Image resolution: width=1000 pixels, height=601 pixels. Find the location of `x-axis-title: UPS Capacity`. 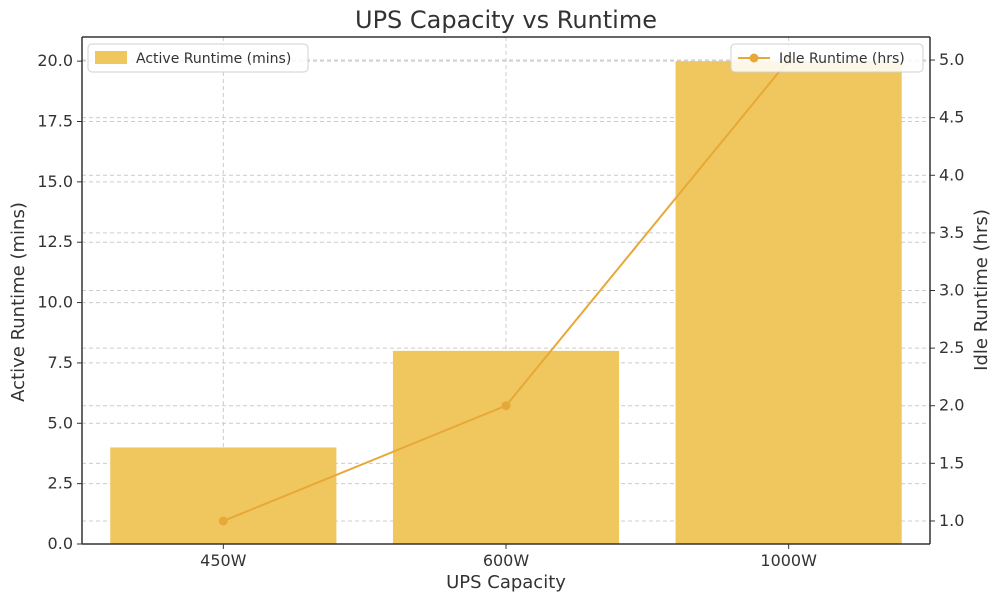

x-axis-title: UPS Capacity is located at coordinates (506, 582).